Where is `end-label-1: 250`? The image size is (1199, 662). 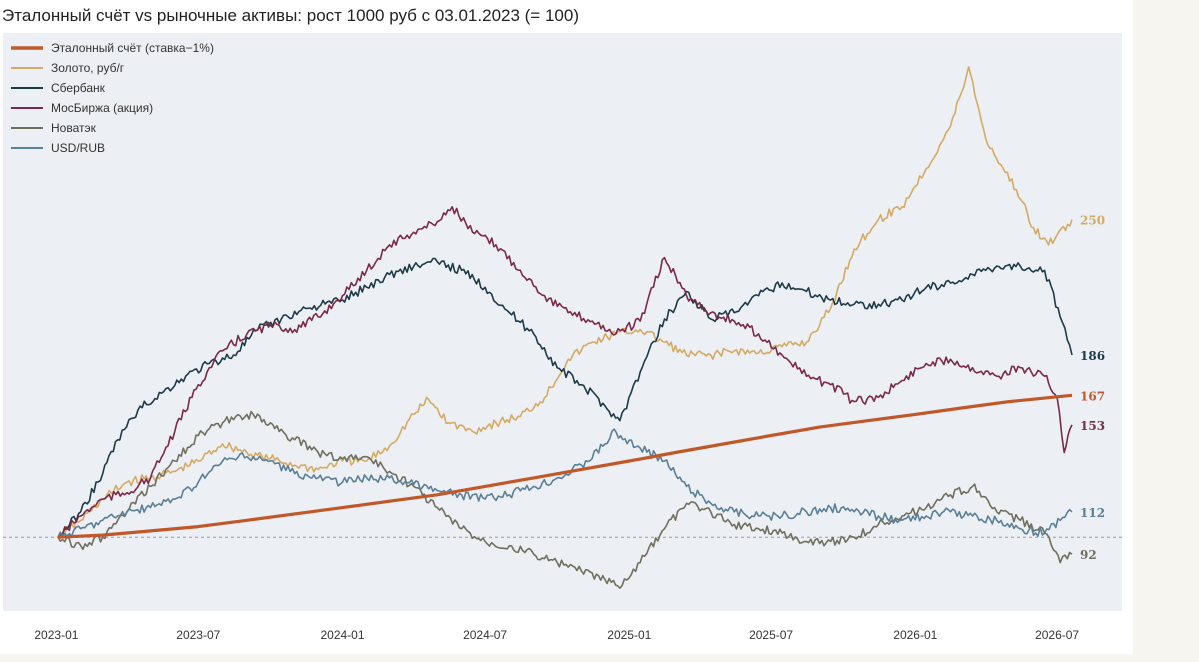
end-label-1: 250 is located at coordinates (1092, 221).